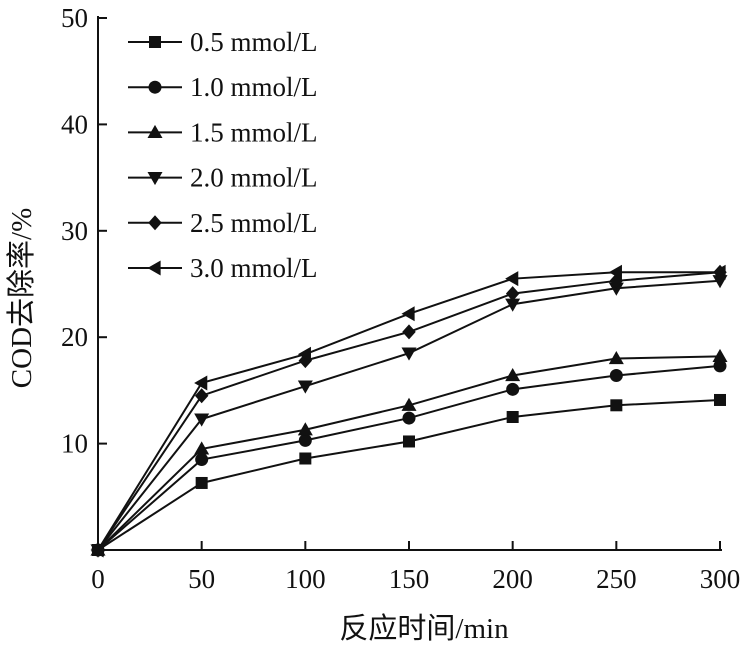 This screenshot has width=756, height=650. Describe the element at coordinates (254, 223) in the screenshot. I see `legend-label: 2.5 mmol/L` at that location.